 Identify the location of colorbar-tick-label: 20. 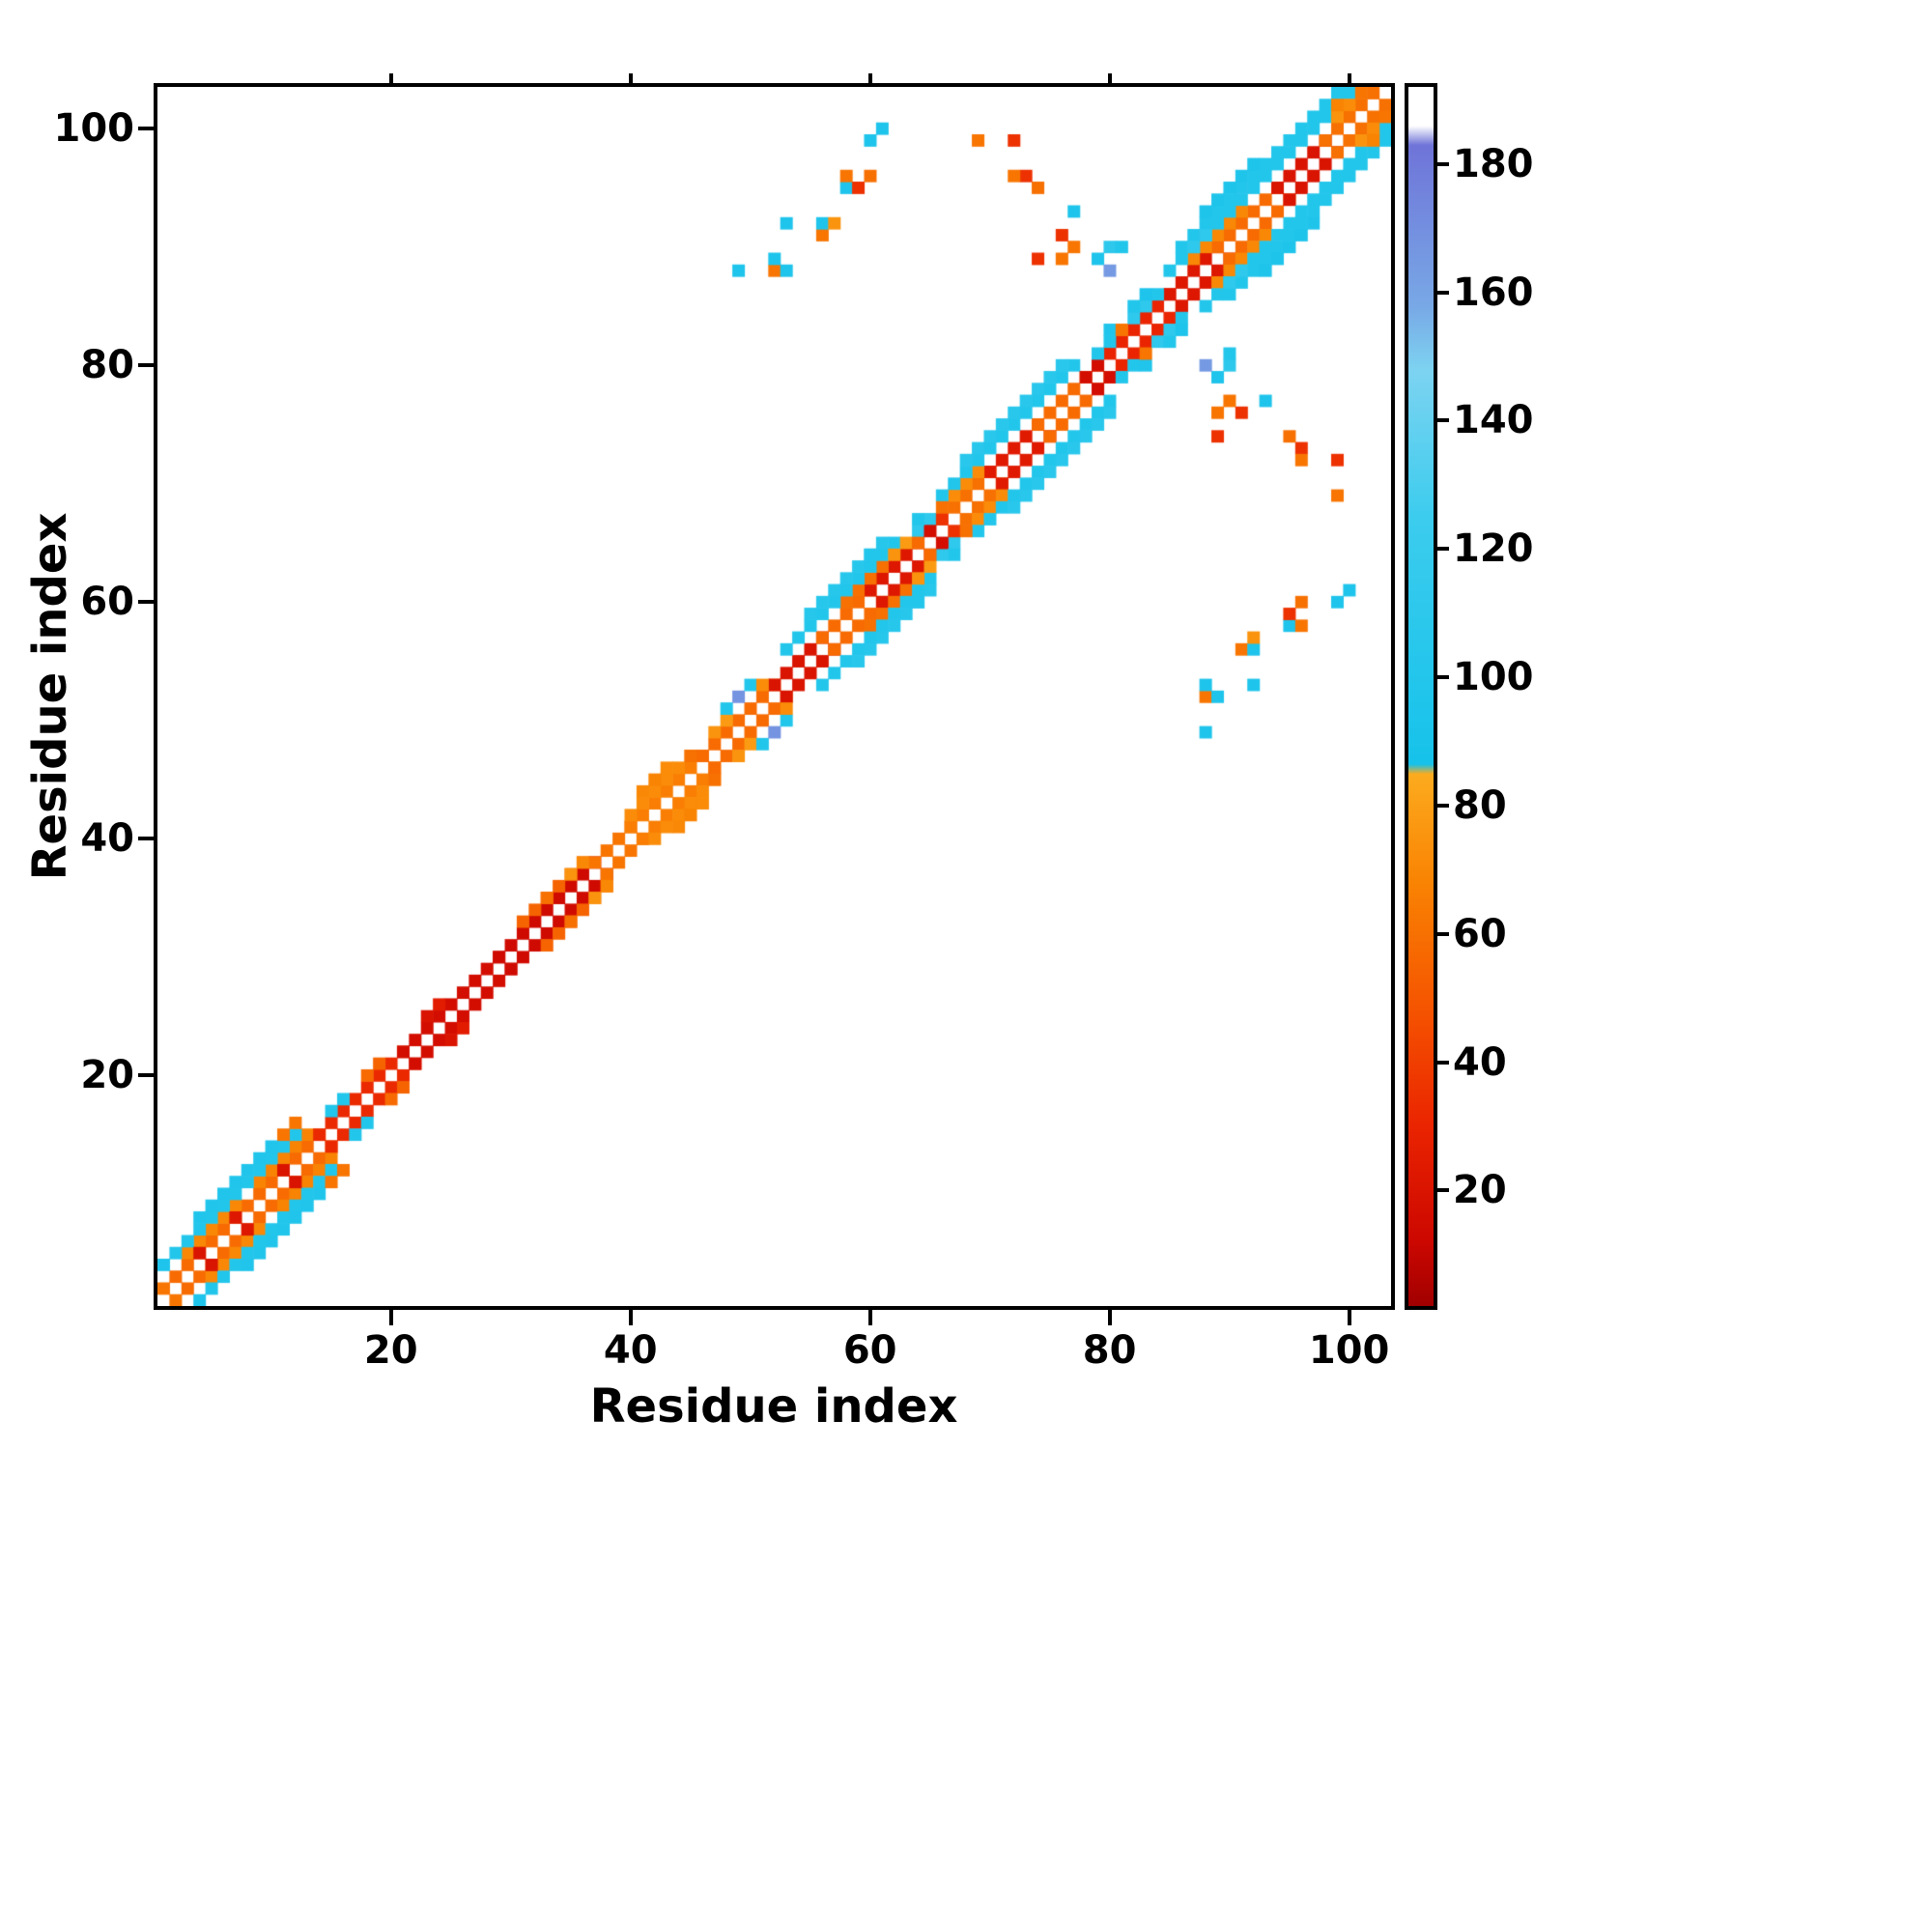
(1480, 1190).